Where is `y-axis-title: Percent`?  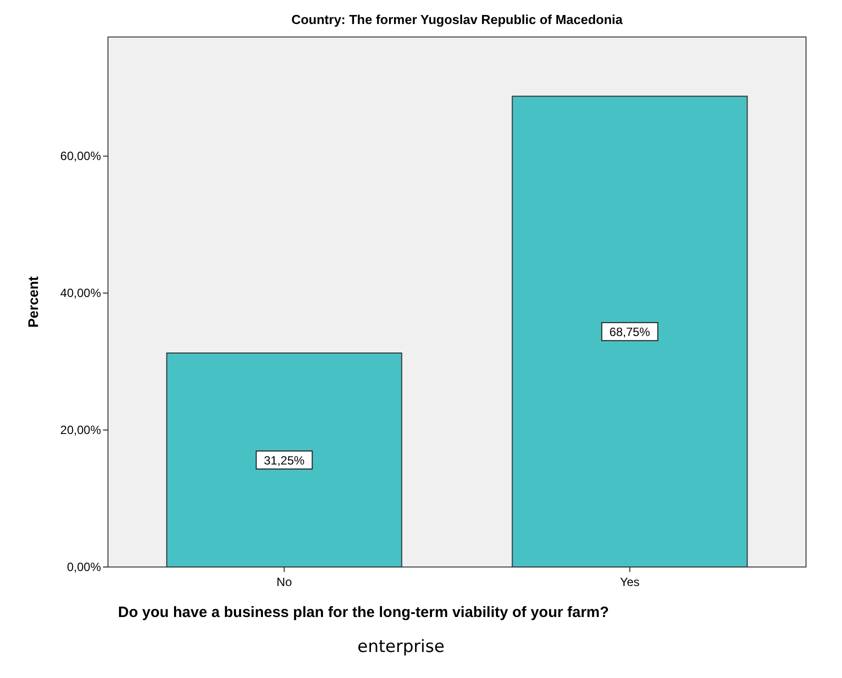
y-axis-title: Percent is located at coordinates (33, 302).